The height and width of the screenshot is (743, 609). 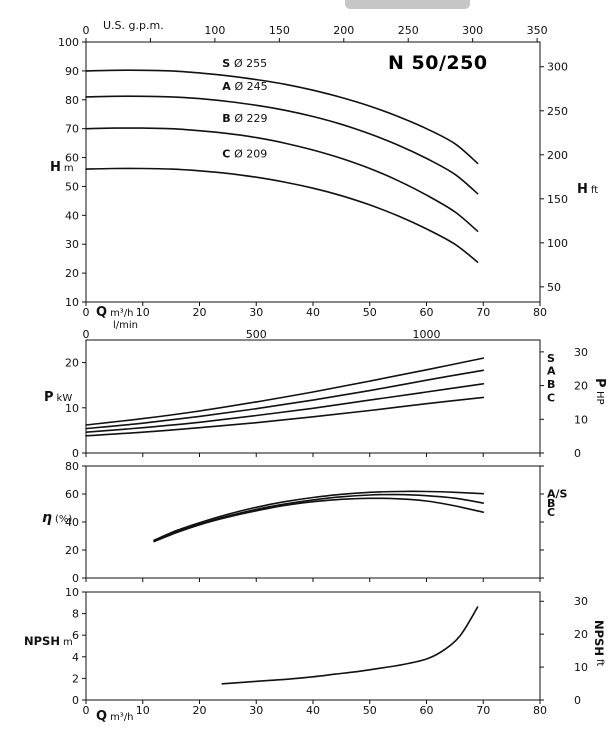 I want to click on efficiency-axis-label: η (%), so click(x=57, y=518).